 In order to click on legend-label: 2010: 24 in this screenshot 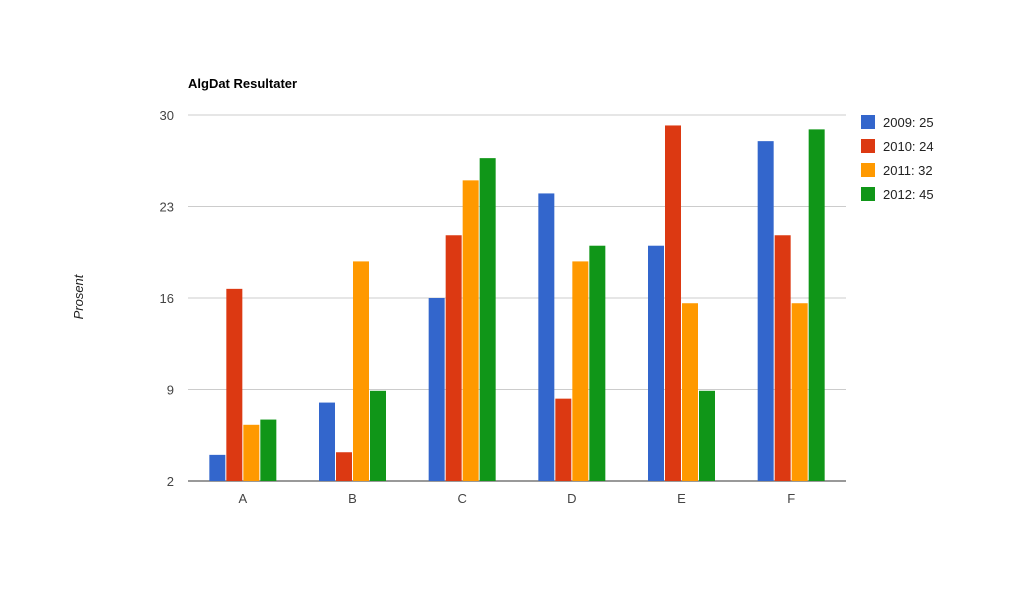, I will do `click(908, 146)`.